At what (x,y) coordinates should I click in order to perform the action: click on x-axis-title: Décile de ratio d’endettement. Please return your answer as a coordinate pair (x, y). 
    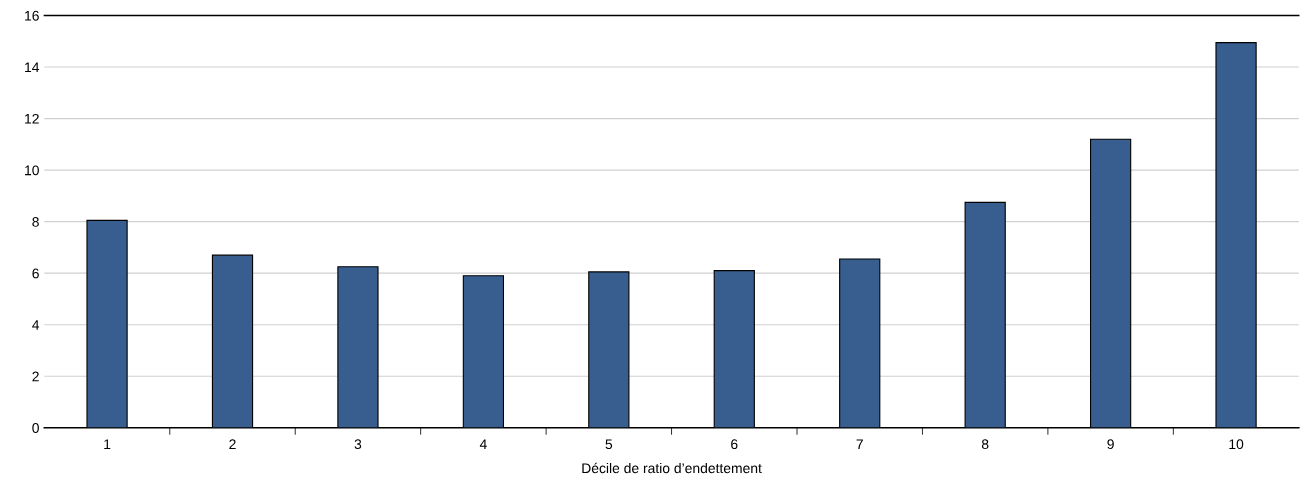
    Looking at the image, I should click on (672, 468).